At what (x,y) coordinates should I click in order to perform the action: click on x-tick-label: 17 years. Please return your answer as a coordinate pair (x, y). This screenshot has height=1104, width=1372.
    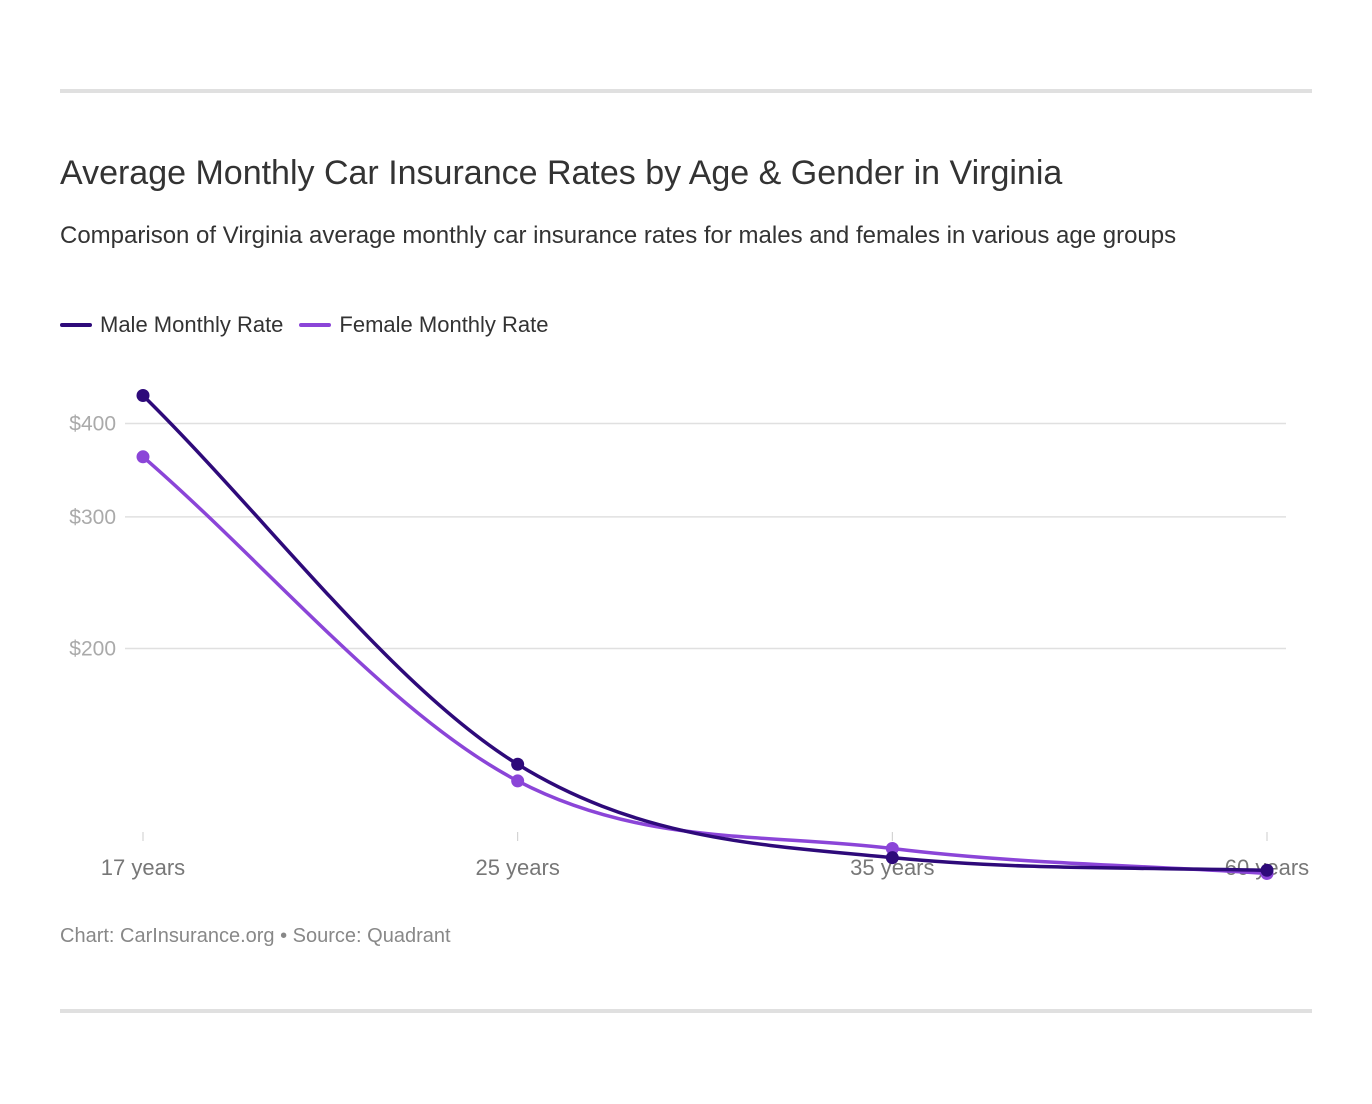
    Looking at the image, I should click on (143, 867).